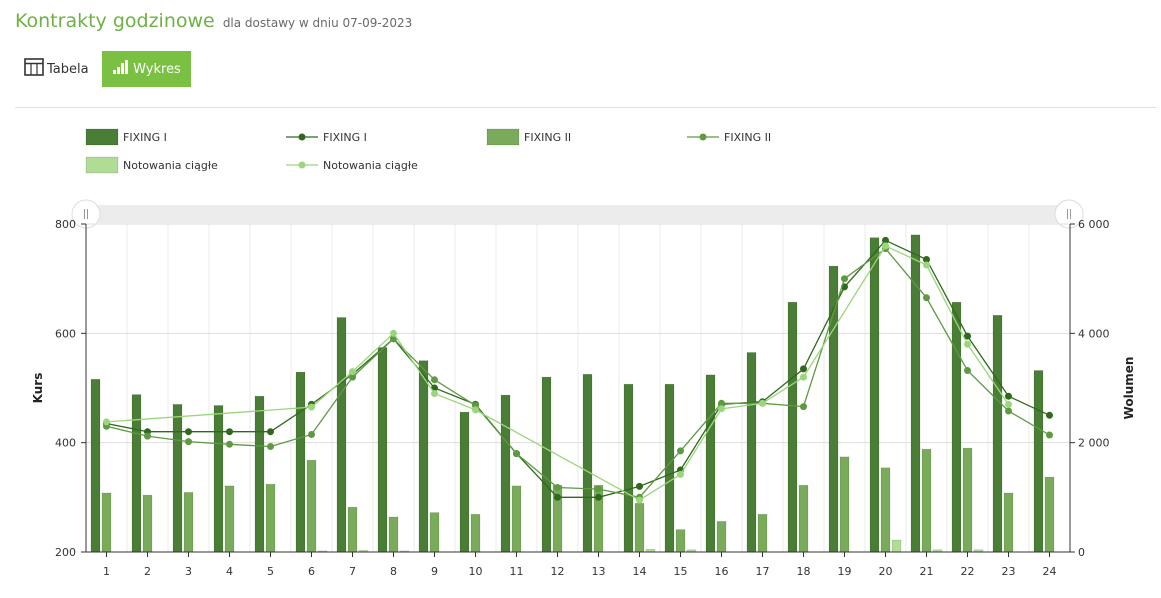  I want to click on bar-fixing-i-h4, so click(218, 479).